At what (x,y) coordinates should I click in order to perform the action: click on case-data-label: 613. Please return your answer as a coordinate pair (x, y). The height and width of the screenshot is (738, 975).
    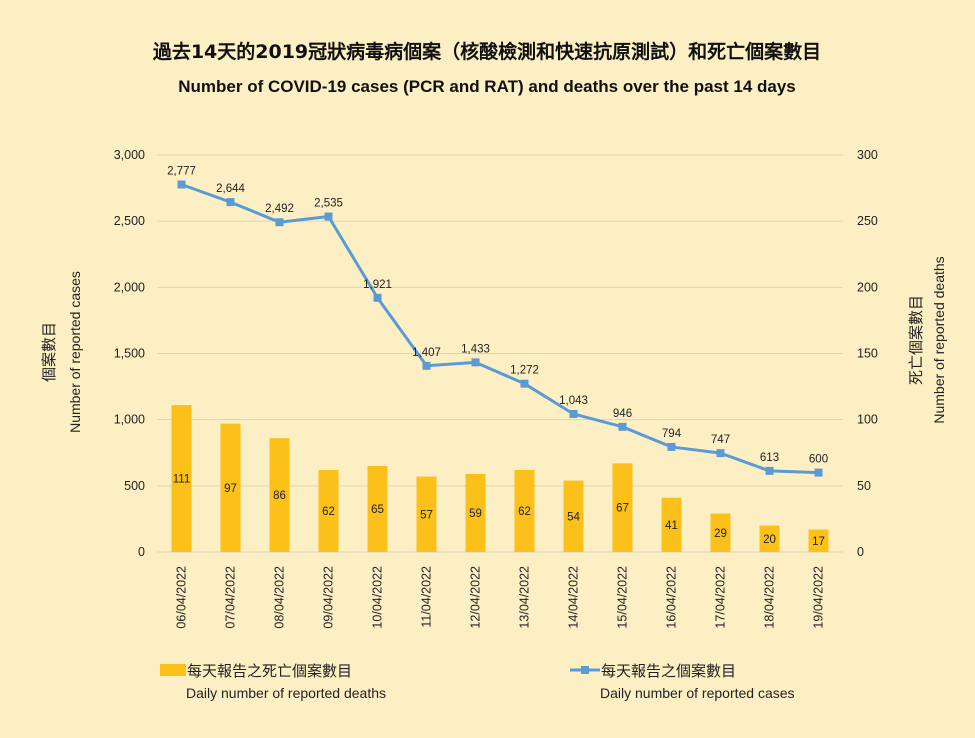
    Looking at the image, I should click on (769, 458).